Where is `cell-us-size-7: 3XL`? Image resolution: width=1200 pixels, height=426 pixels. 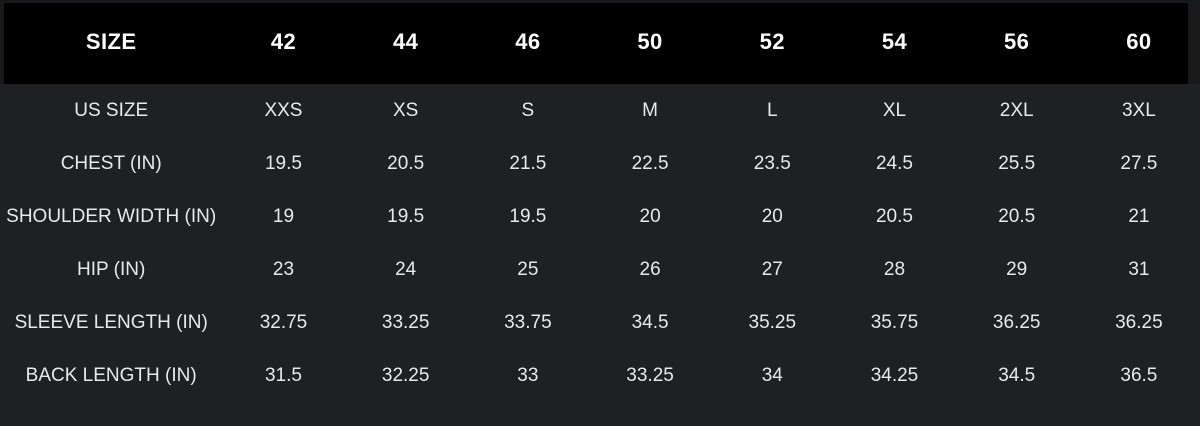 cell-us-size-7: 3XL is located at coordinates (1138, 110).